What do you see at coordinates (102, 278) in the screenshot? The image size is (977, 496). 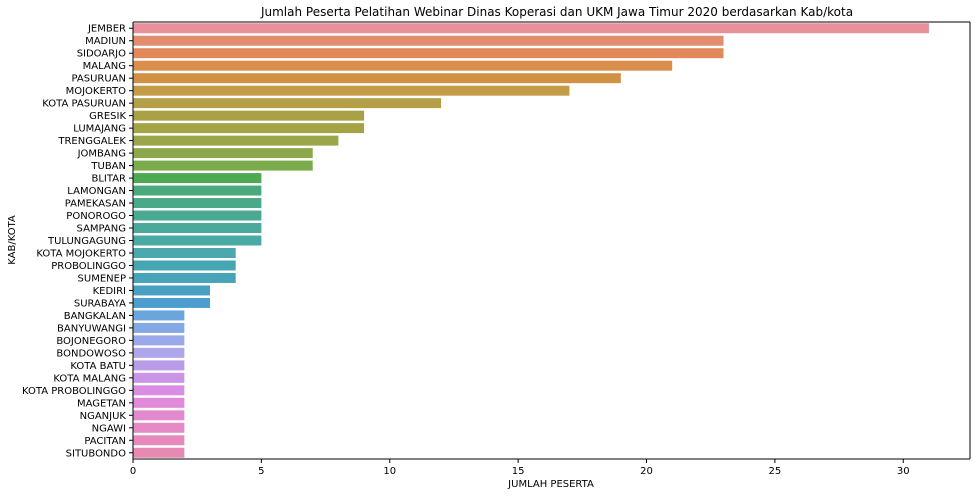 I see `y-tick-label: SUMENEP` at bounding box center [102, 278].